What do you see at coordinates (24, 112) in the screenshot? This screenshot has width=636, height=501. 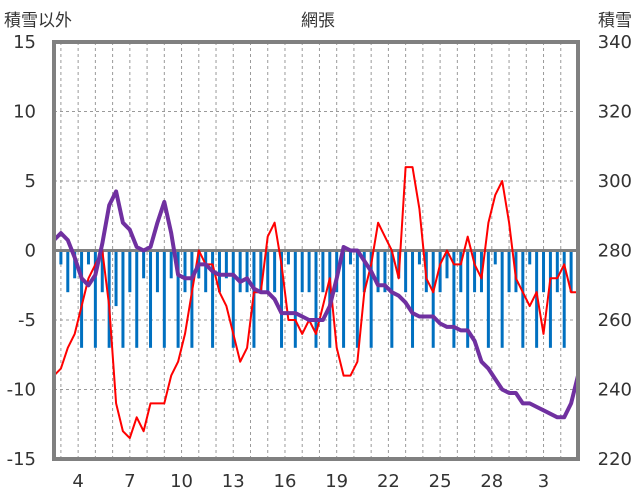 I see `left-tick-label: 10` at bounding box center [24, 112].